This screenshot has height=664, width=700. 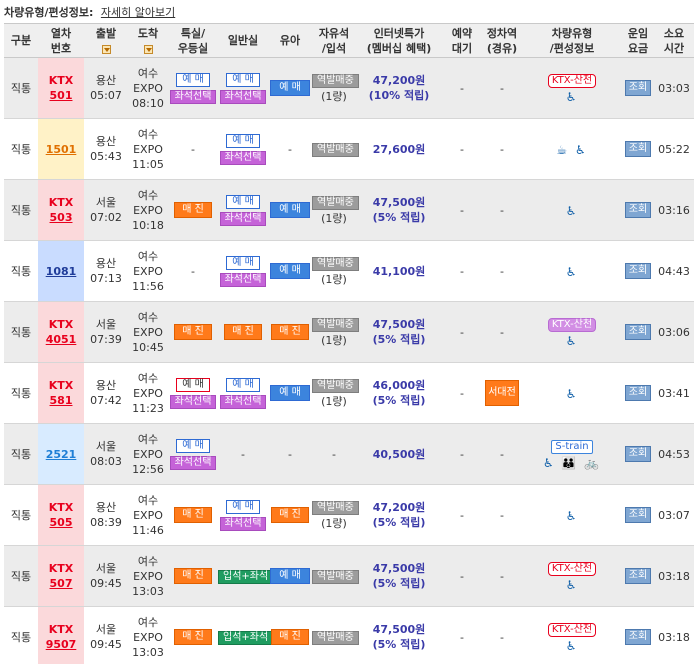 I want to click on price-cell: 40,500원, so click(x=399, y=454).